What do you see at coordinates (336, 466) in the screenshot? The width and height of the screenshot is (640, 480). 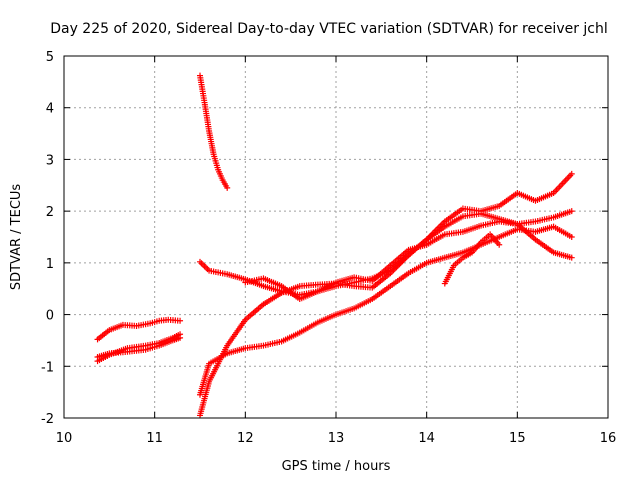 I see `x-axis-label: GPS time / hours` at bounding box center [336, 466].